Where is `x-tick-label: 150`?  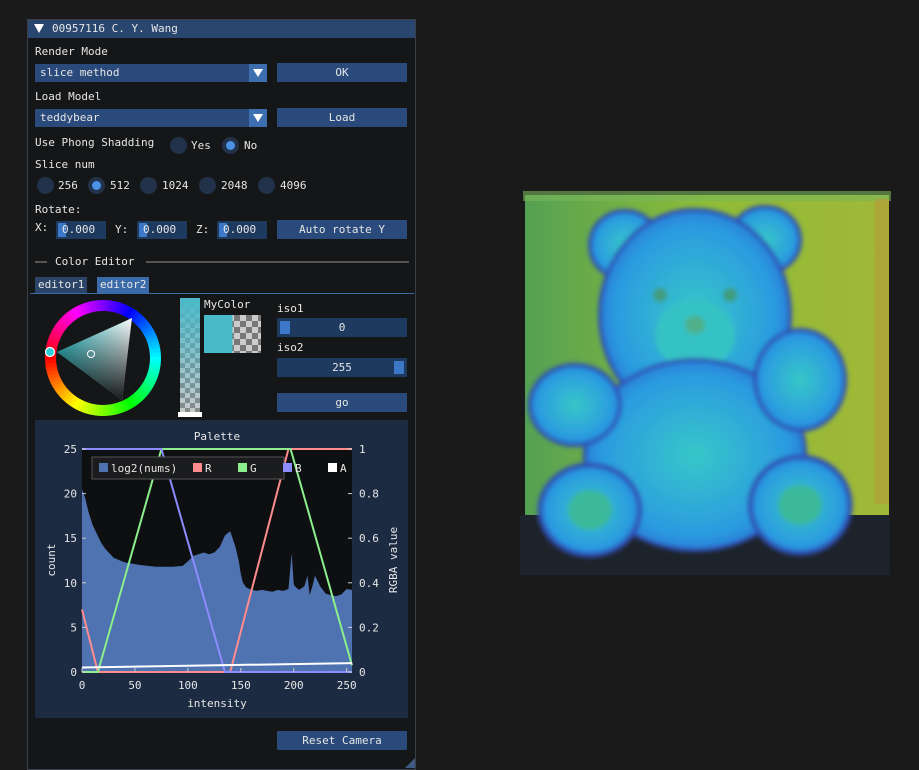
x-tick-label: 150 is located at coordinates (241, 685).